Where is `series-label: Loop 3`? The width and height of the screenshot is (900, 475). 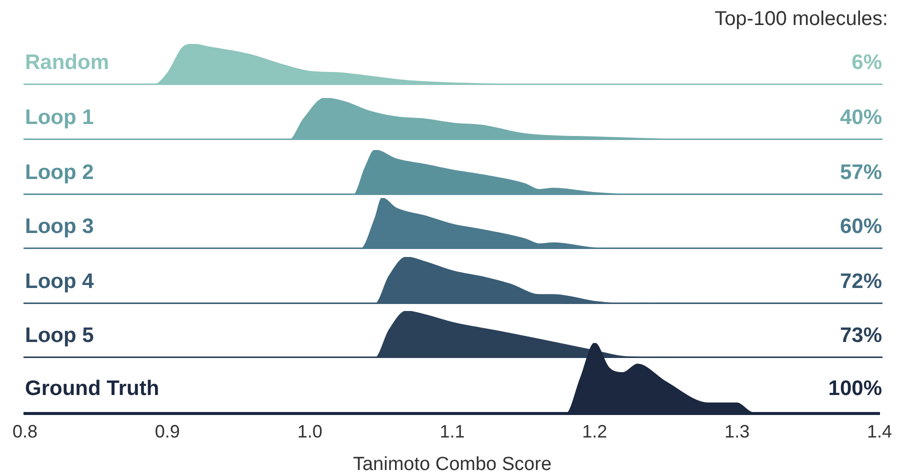
series-label: Loop 3 is located at coordinates (59, 227).